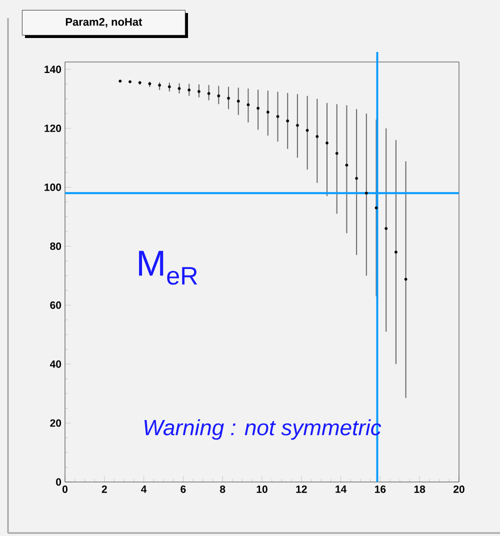  Describe the element at coordinates (223, 489) in the screenshot. I see `x-tick-label: 8` at that location.